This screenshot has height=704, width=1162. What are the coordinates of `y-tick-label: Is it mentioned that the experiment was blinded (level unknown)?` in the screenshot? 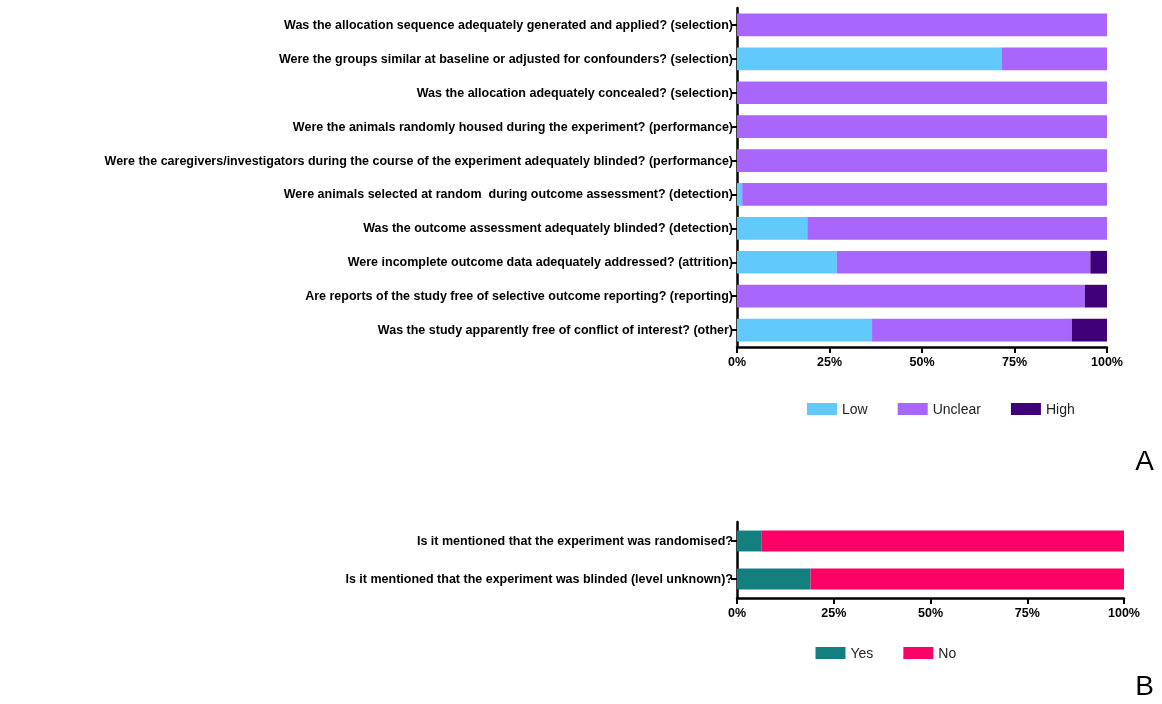 It's located at (539, 579).